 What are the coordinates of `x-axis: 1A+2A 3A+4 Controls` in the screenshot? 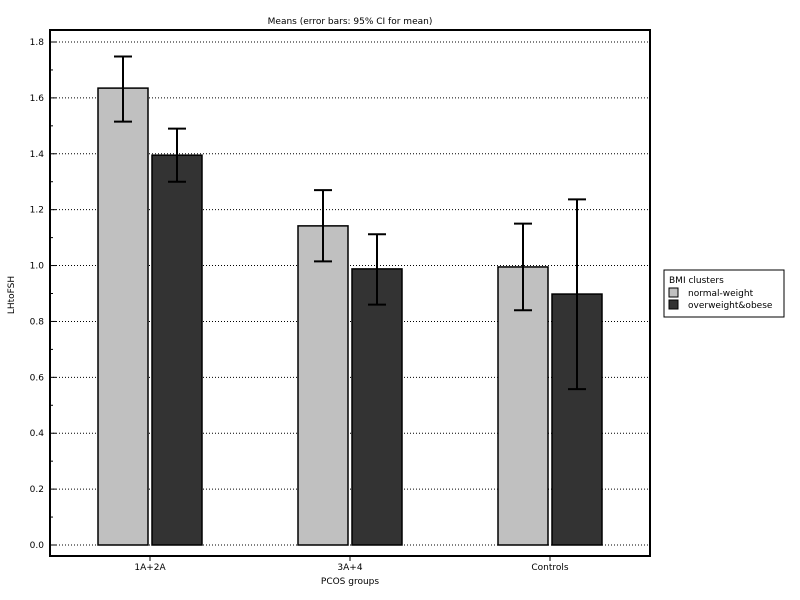 It's located at (351, 564).